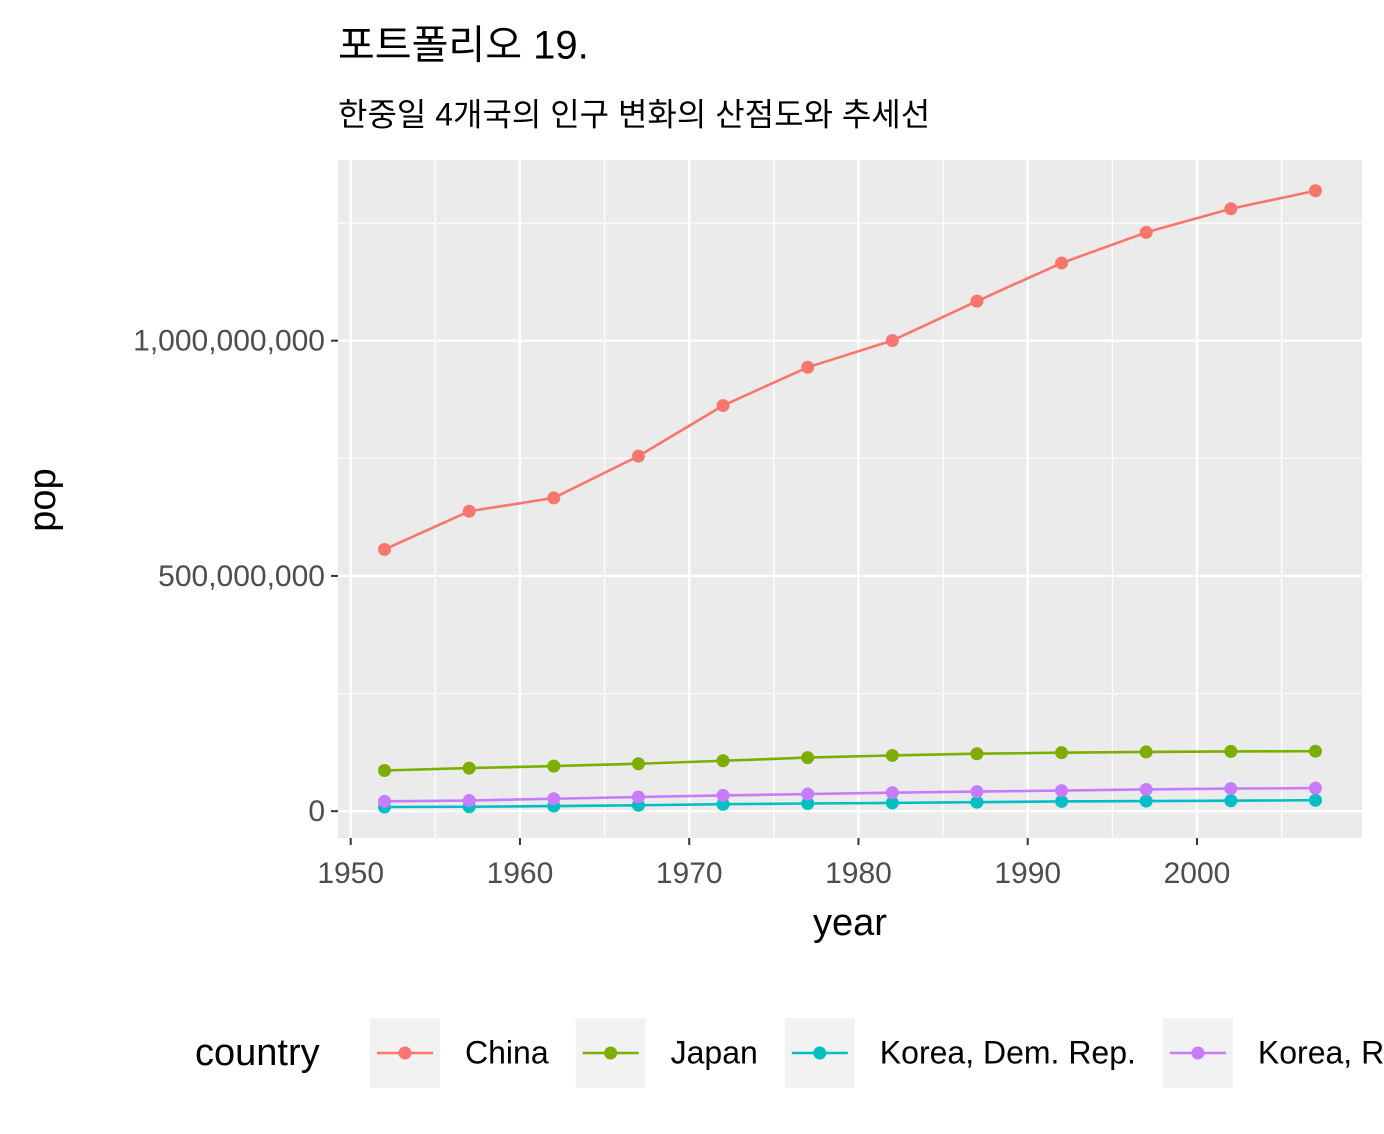 The width and height of the screenshot is (1384, 1134). Describe the element at coordinates (257, 1053) in the screenshot. I see `legend-title: country` at that location.